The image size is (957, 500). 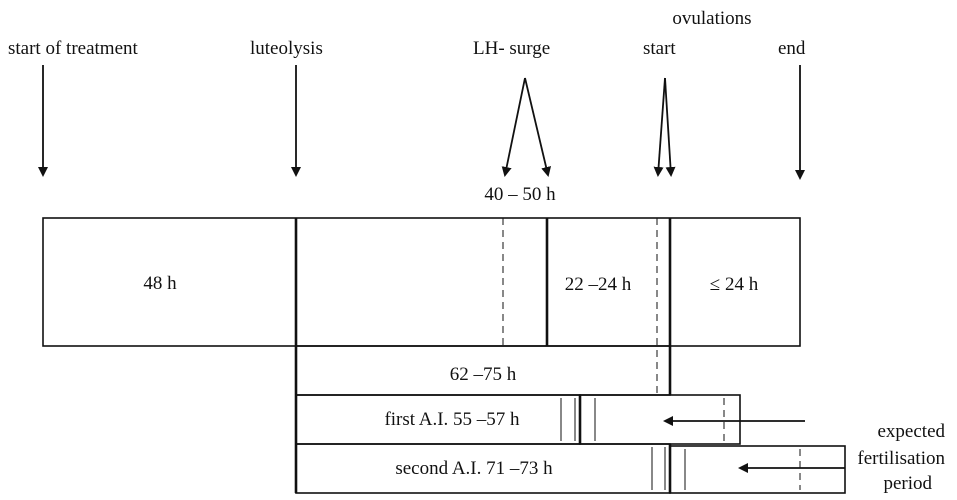 What do you see at coordinates (520, 194) in the screenshot?
I see `window-label: 40 – 50 h` at bounding box center [520, 194].